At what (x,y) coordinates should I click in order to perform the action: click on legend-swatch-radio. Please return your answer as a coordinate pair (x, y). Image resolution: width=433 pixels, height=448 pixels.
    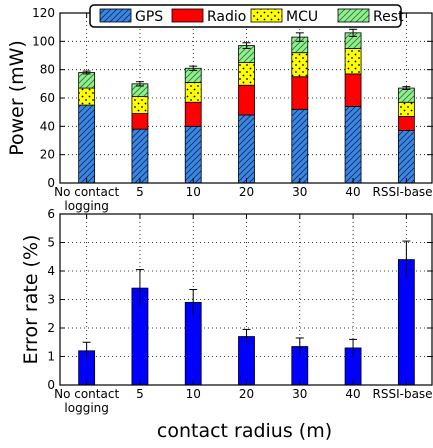
    Looking at the image, I should click on (187, 15).